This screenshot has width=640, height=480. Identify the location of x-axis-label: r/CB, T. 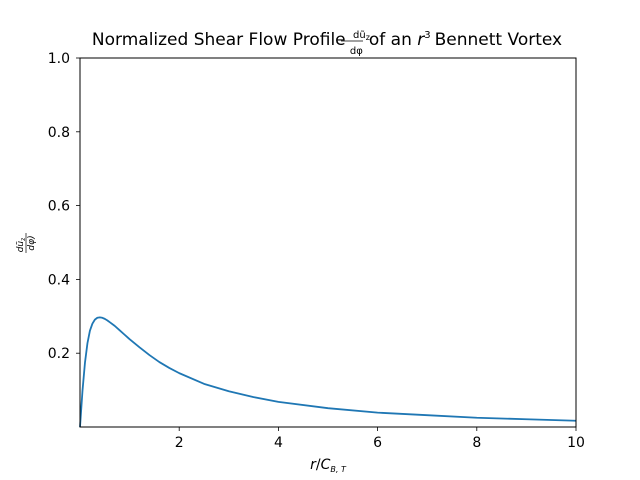
(328, 465).